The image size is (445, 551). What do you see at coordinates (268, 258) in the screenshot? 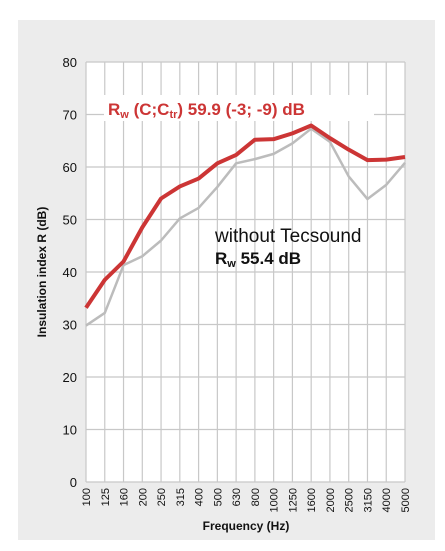
I see `annotation-part: 55.4 dB` at bounding box center [268, 258].